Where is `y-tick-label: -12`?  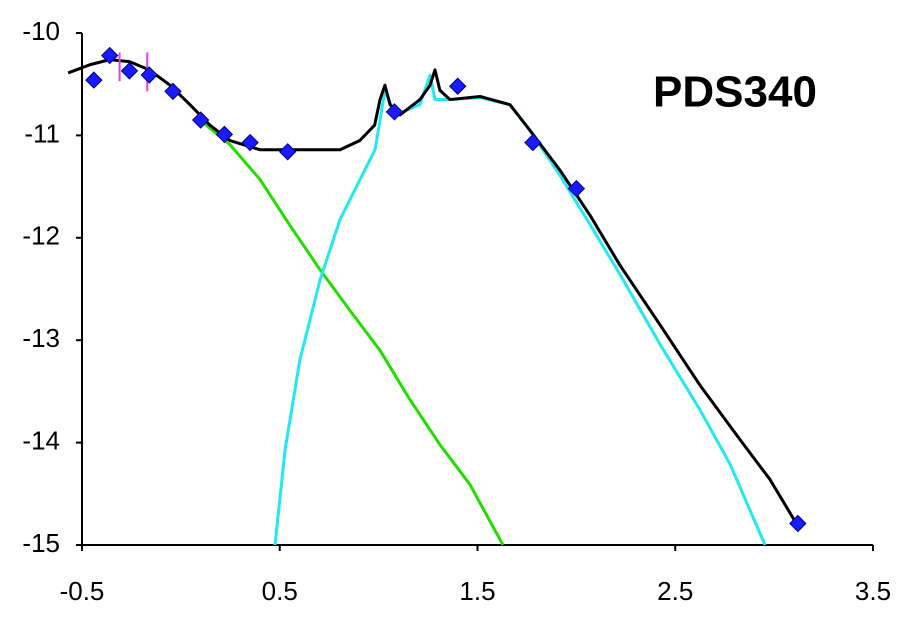
y-tick-label: -12 is located at coordinates (41, 236).